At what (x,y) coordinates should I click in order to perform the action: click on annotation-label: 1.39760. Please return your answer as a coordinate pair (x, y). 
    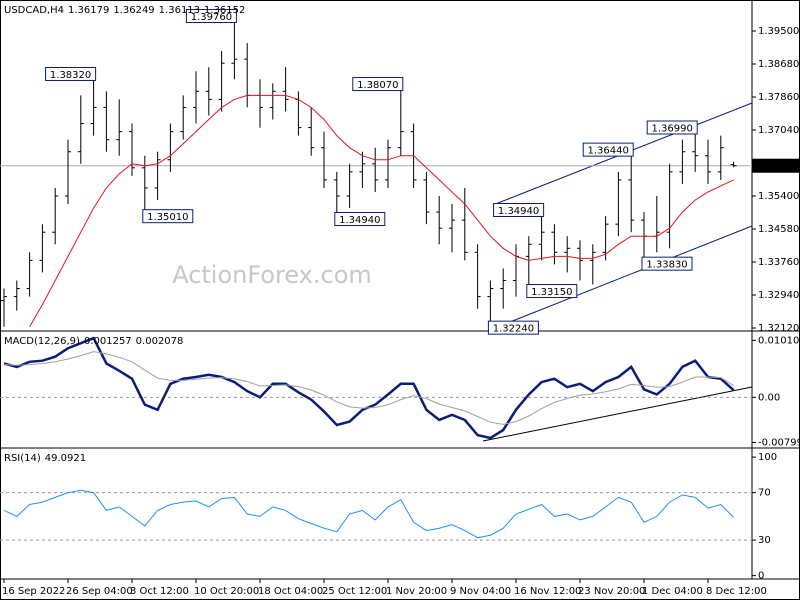
    Looking at the image, I should click on (211, 17).